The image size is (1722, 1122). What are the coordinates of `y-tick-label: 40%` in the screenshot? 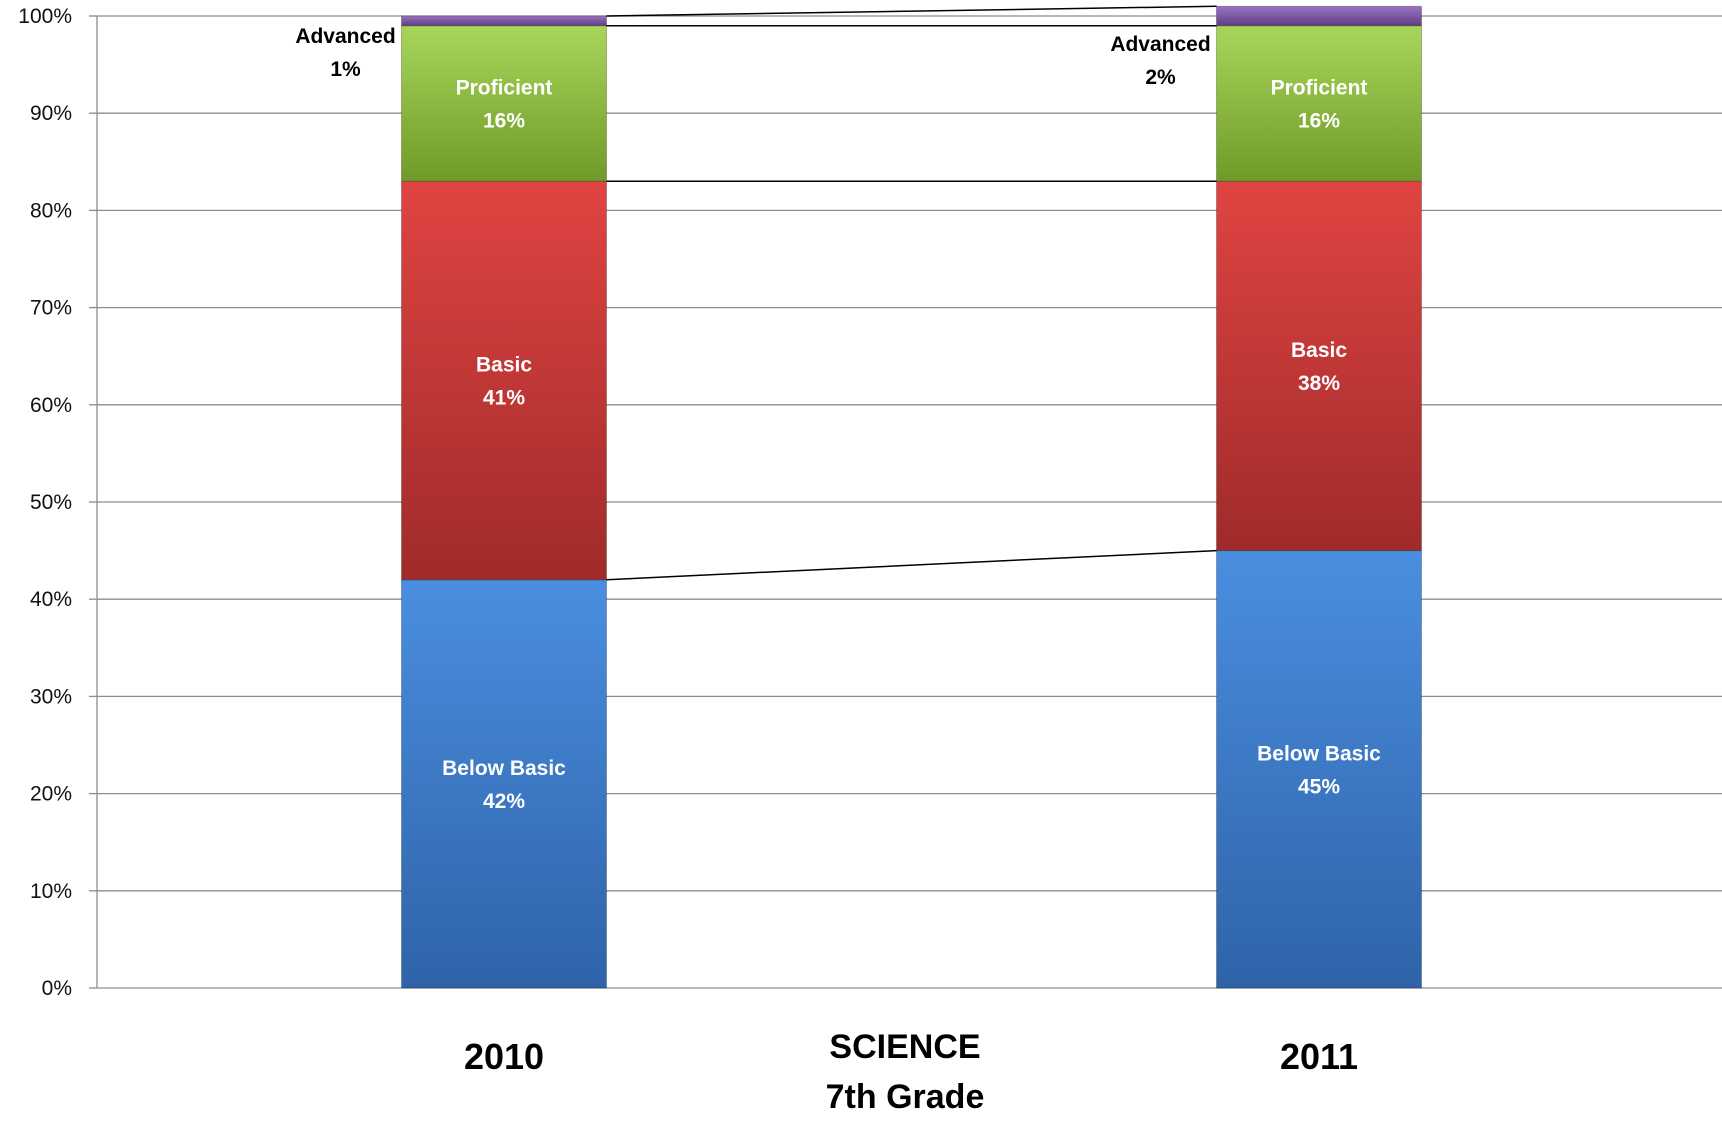 It's located at (51, 599).